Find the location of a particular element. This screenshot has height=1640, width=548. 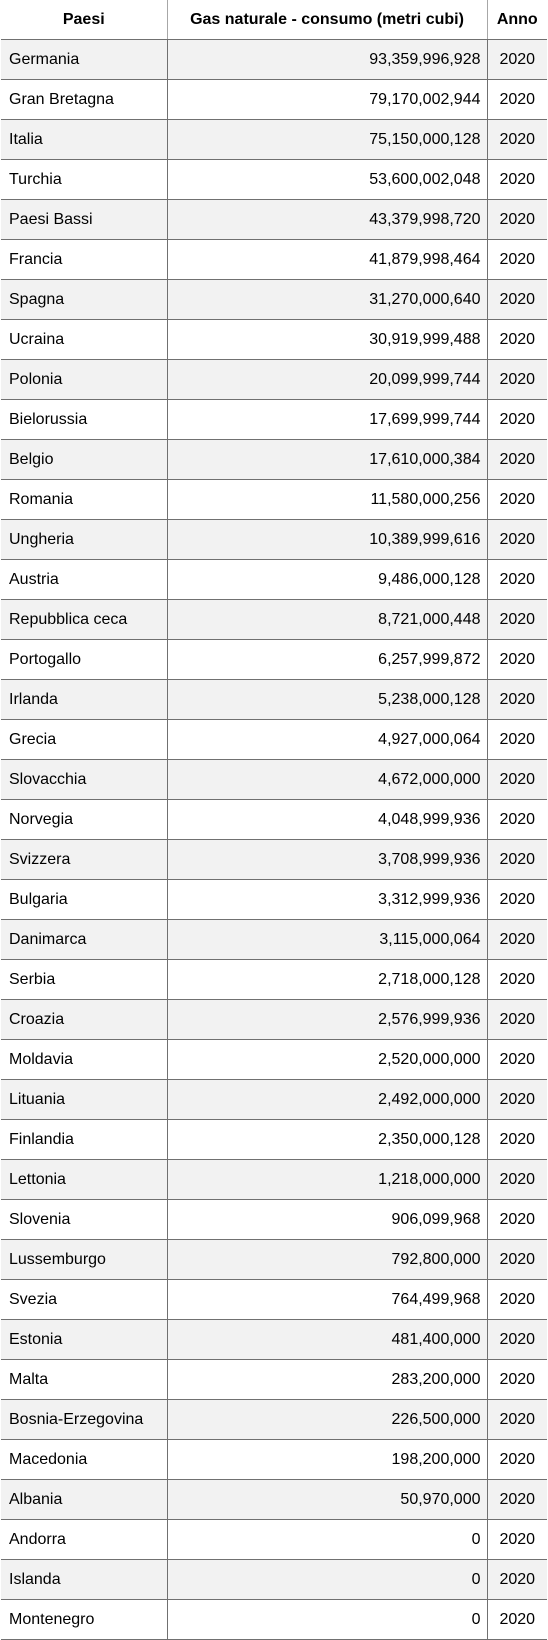

consumption-cell: 3,708,999,936 is located at coordinates (327, 859).